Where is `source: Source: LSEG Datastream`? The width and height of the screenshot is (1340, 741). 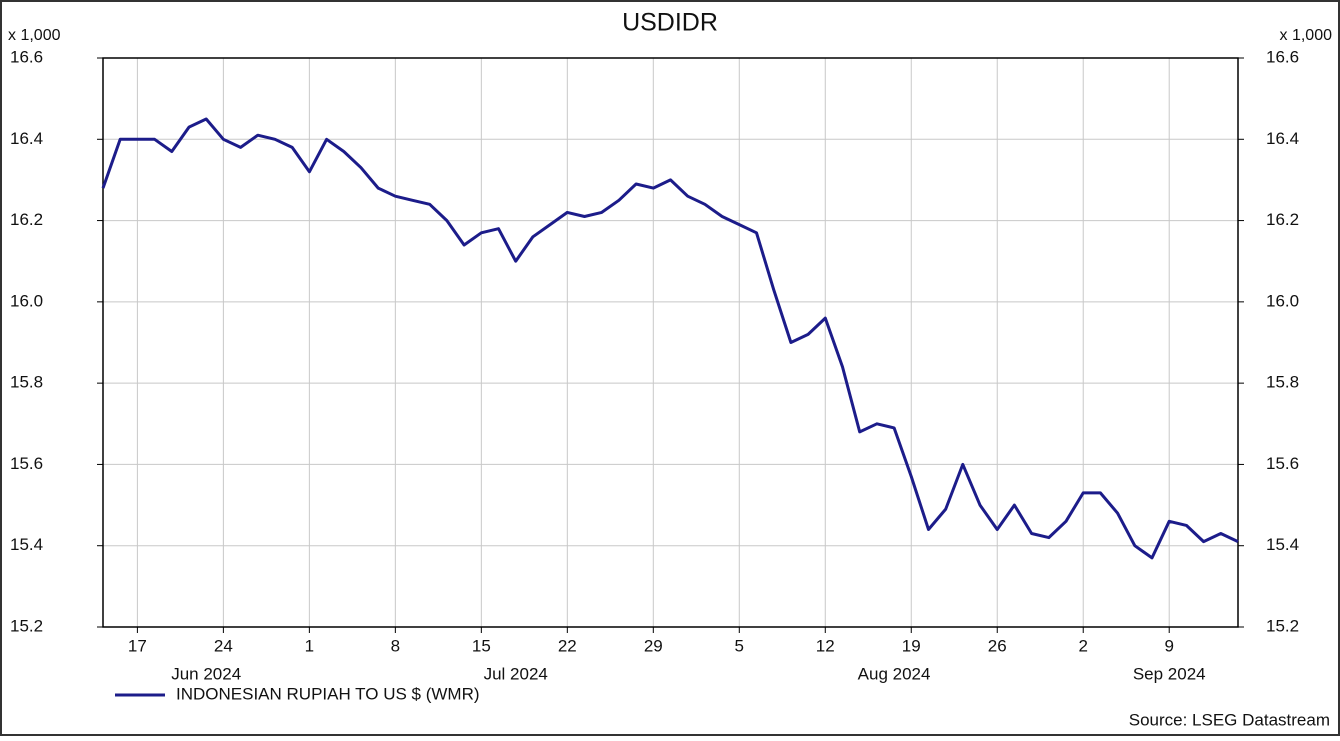
source: Source: LSEG Datastream is located at coordinates (1229, 719).